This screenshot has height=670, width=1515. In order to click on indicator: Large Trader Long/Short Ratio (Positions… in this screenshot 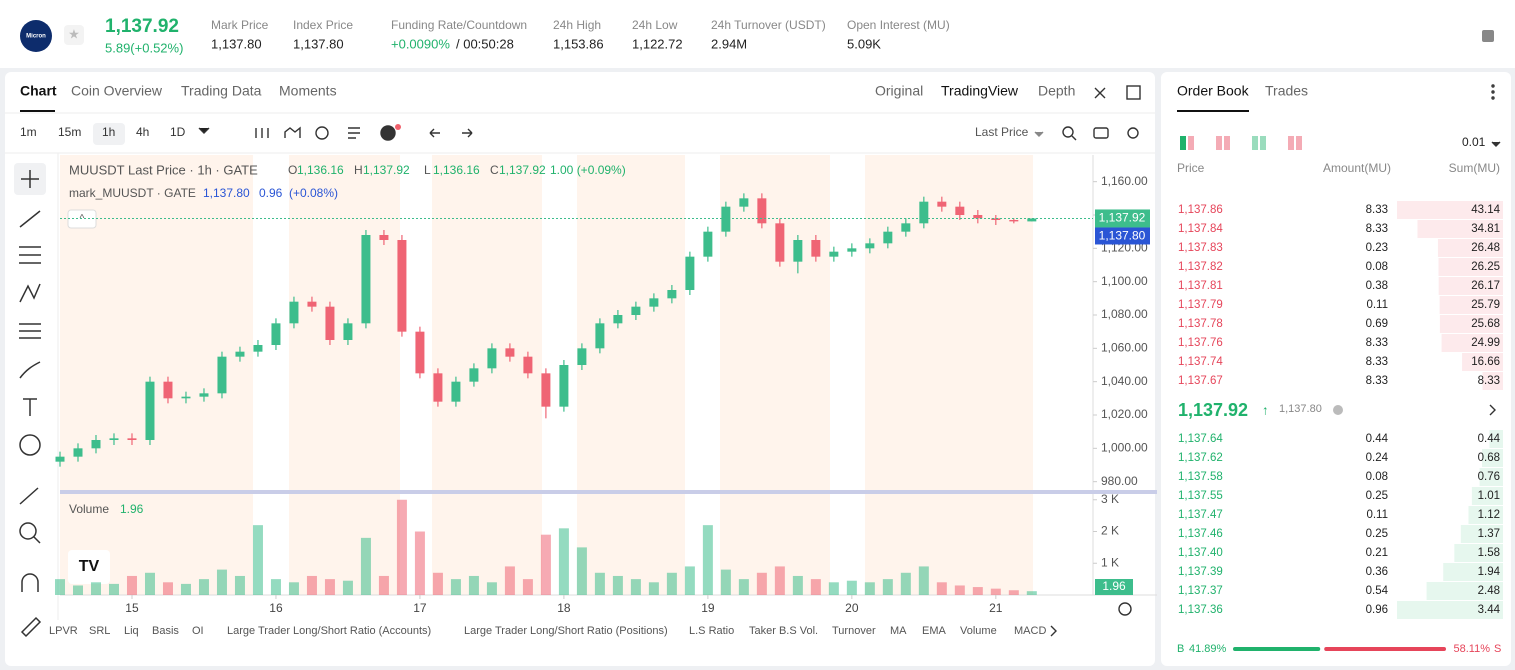, I will do `click(566, 631)`.